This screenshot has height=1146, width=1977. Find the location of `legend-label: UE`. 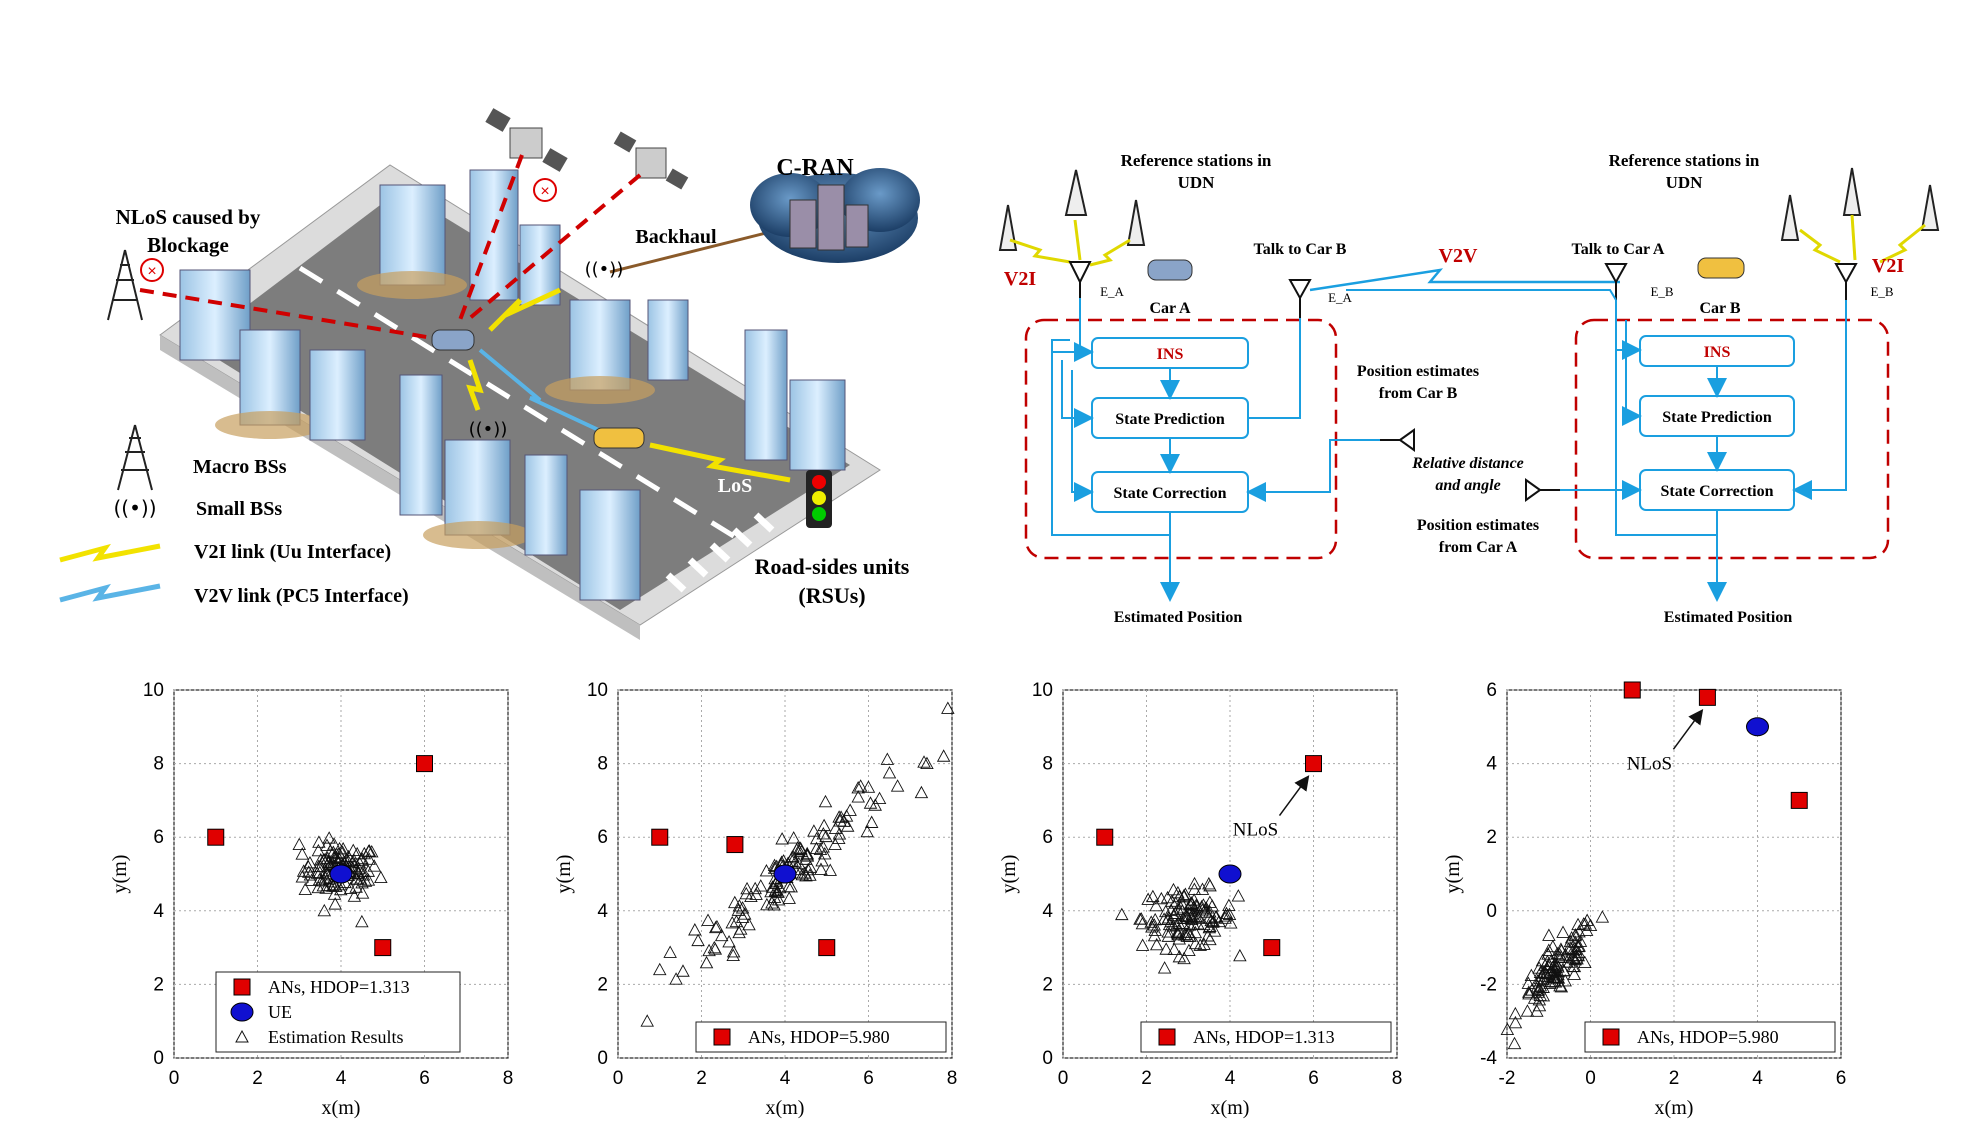

legend-label: UE is located at coordinates (280, 1012).